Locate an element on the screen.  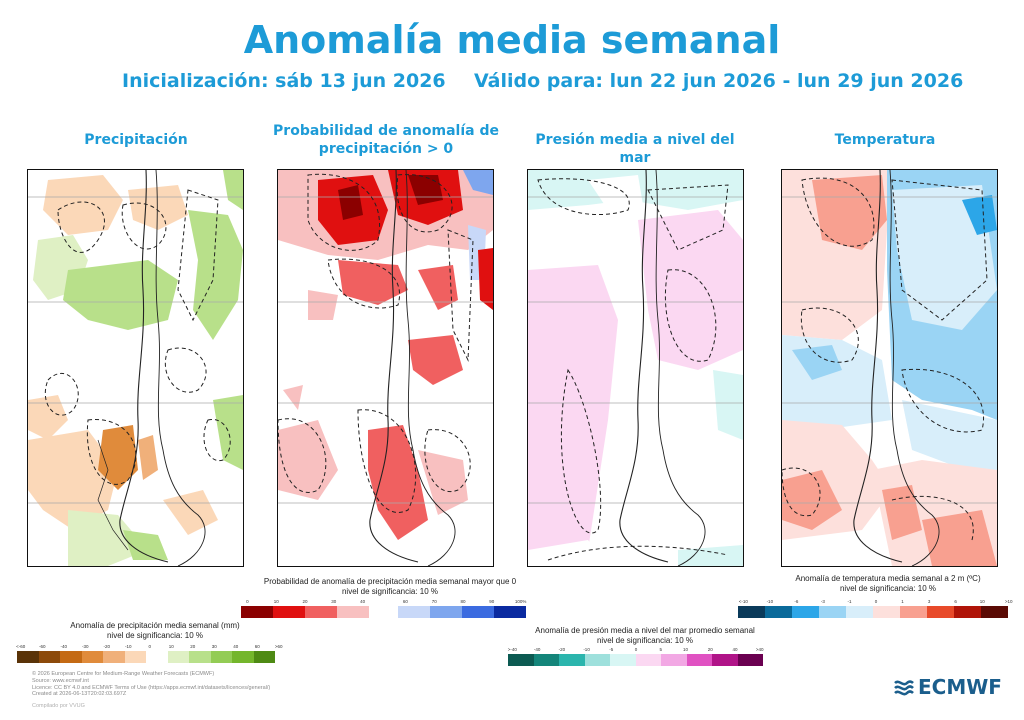
colorbar-tick-label: >-40 is located at coordinates (512, 649).